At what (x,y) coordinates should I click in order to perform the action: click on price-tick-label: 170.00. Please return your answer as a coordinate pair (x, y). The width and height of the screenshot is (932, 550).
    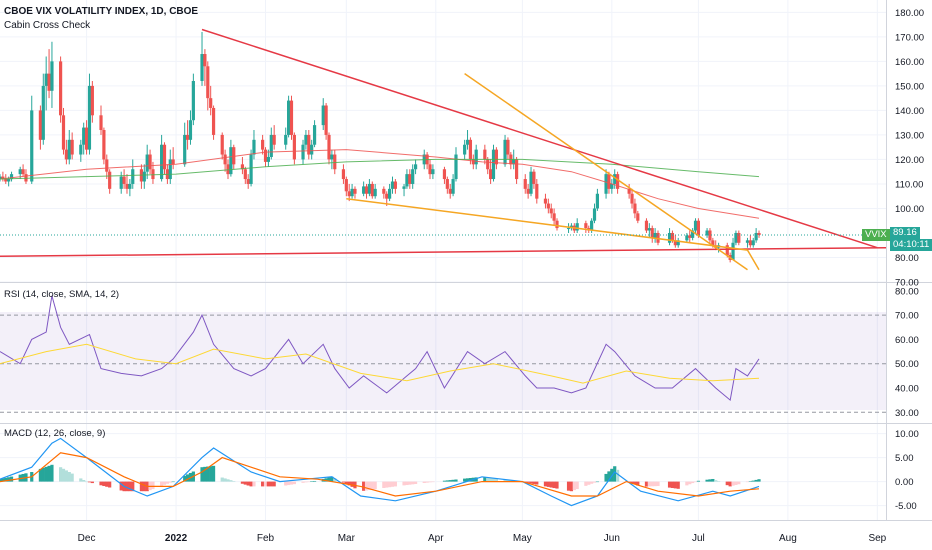
    Looking at the image, I should click on (909, 37).